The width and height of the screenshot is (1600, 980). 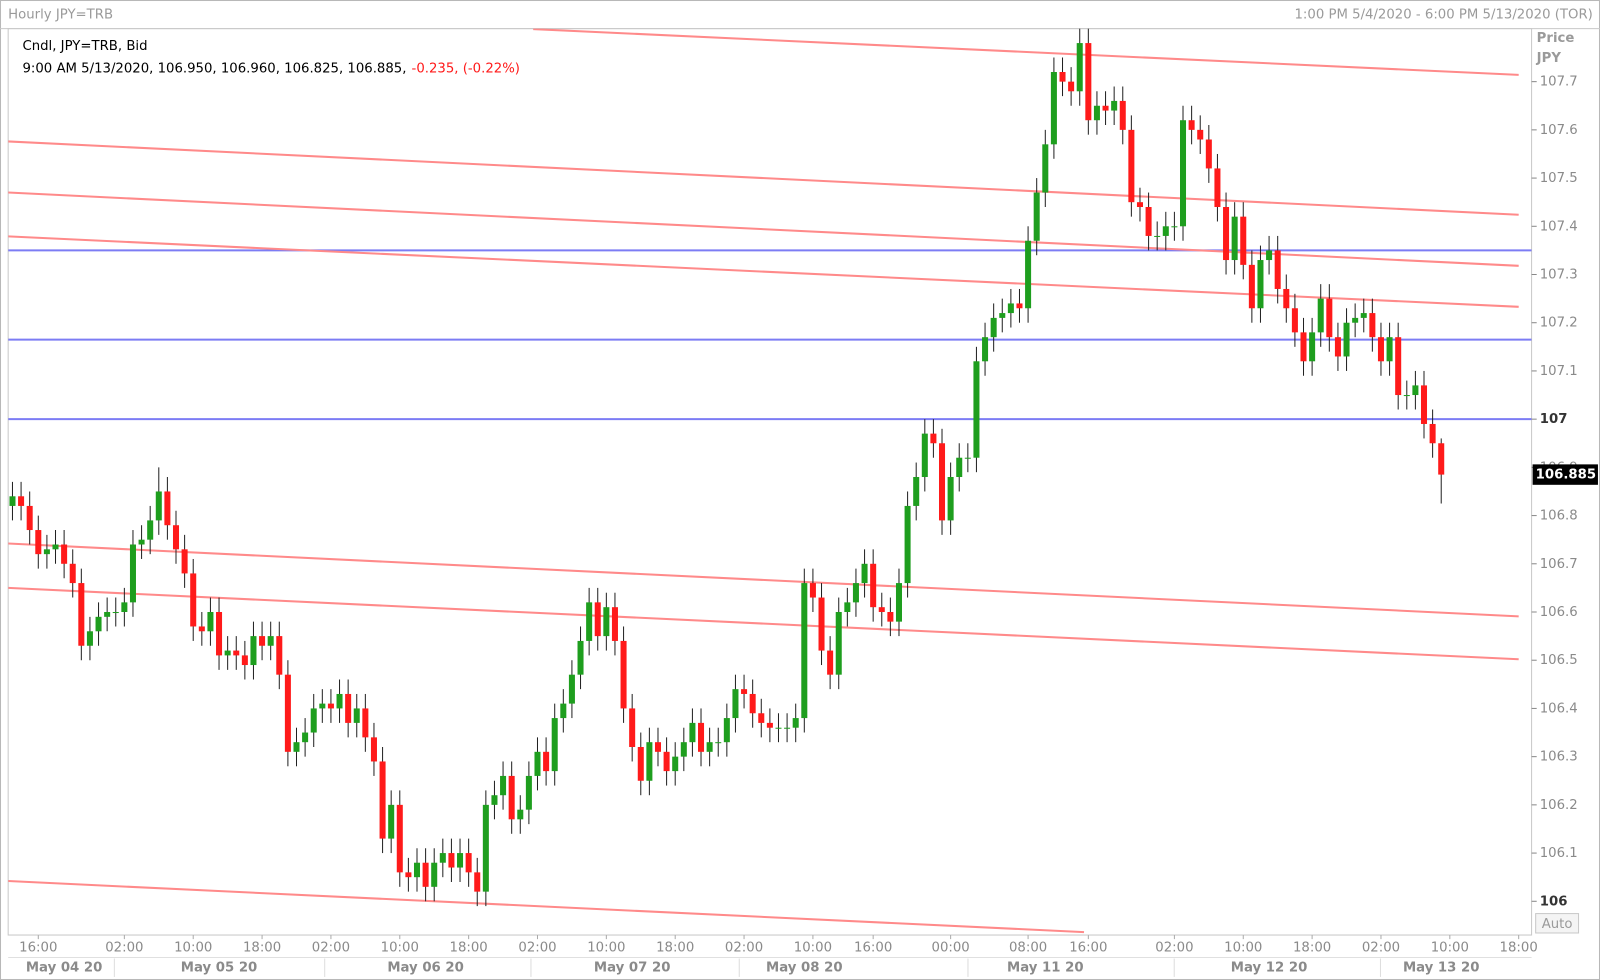 I want to click on date-label: May 11 20, so click(x=1045, y=968).